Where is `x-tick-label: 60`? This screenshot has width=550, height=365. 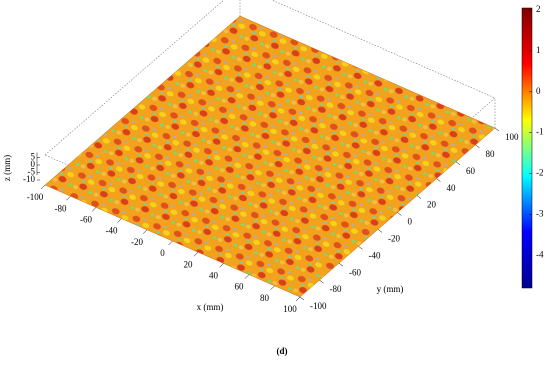
x-tick-label: 60 is located at coordinates (240, 287).